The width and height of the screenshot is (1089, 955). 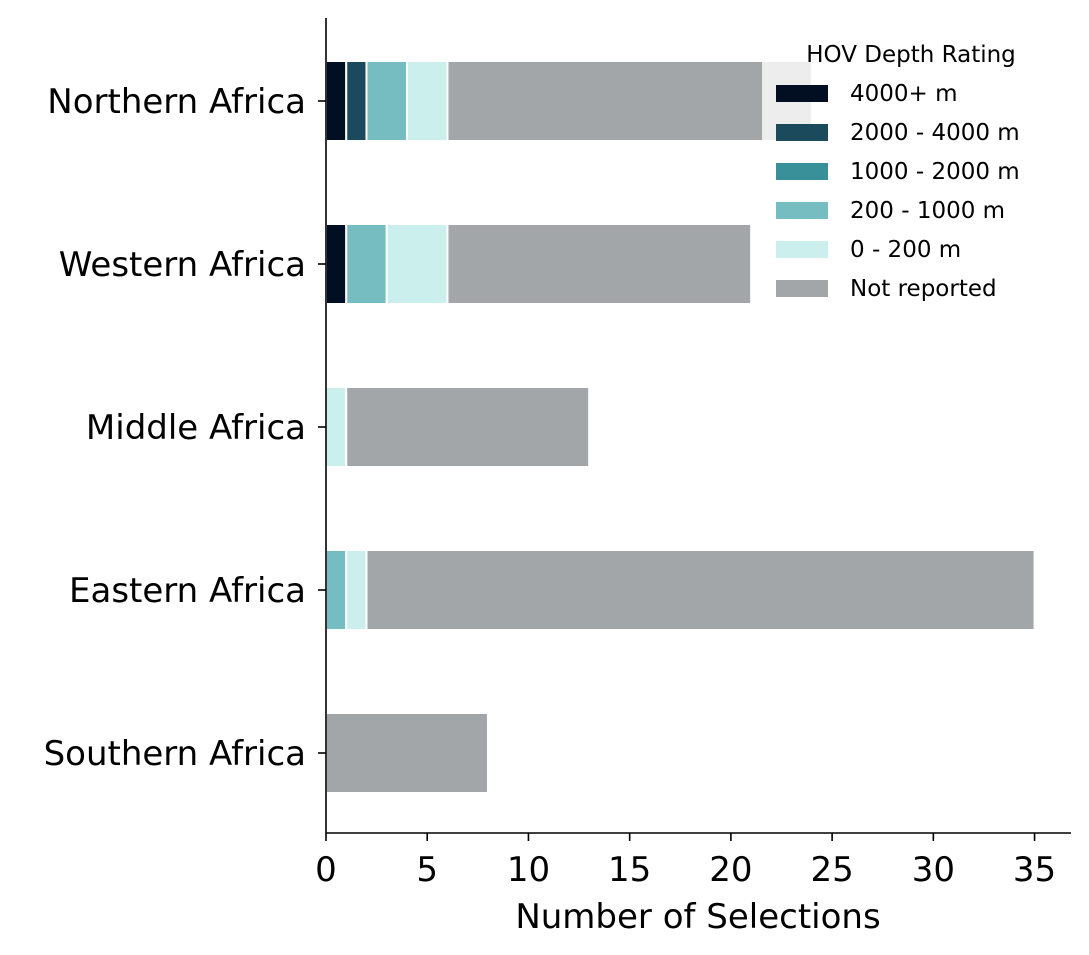 What do you see at coordinates (182, 265) in the screenshot?
I see `y-tick-label: Western Africa` at bounding box center [182, 265].